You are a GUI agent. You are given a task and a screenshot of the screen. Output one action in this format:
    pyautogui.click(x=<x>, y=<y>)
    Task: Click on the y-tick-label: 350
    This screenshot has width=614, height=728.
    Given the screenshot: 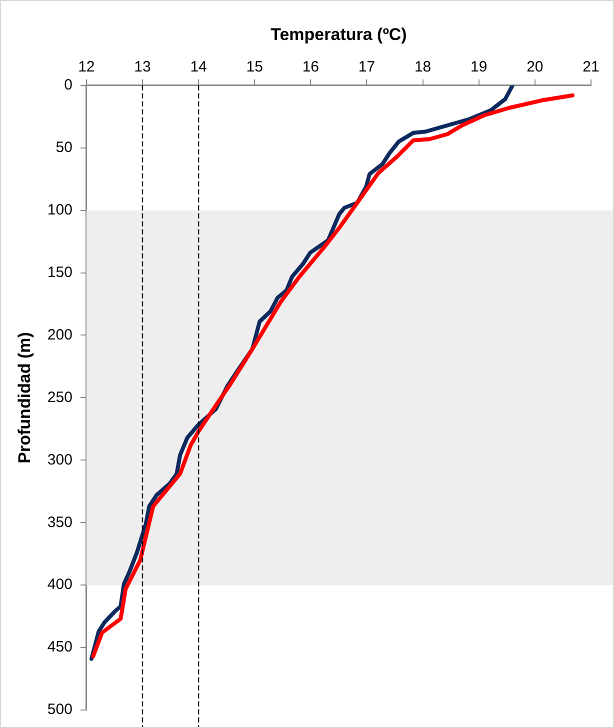 What is the action you would take?
    pyautogui.click(x=59, y=522)
    